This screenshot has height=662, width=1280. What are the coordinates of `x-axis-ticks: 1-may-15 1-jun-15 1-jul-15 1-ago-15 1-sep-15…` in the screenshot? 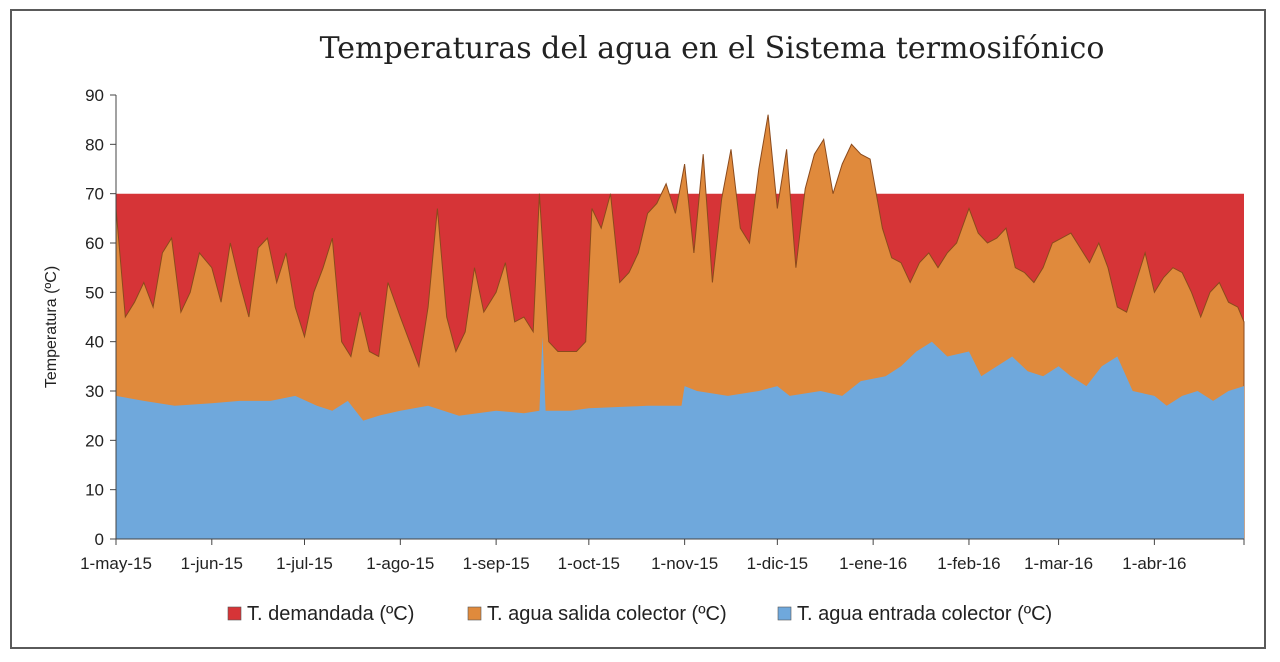 It's located at (662, 556).